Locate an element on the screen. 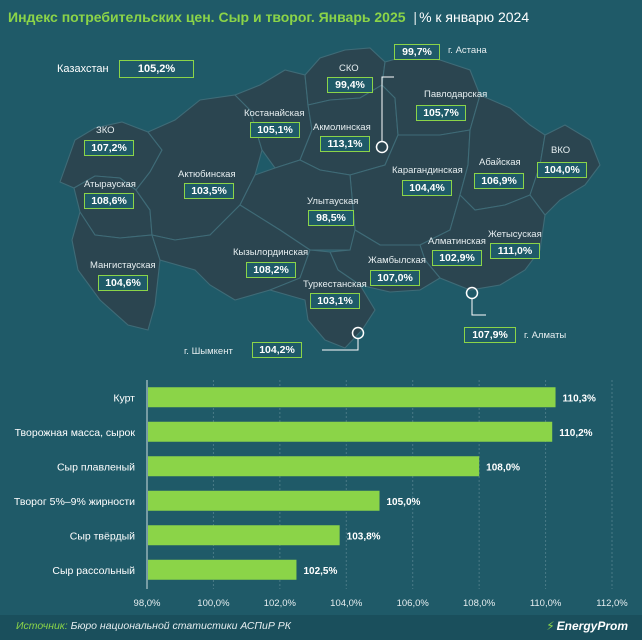 The image size is (642, 640). region-value-ulytau: 98,5% is located at coordinates (331, 218).